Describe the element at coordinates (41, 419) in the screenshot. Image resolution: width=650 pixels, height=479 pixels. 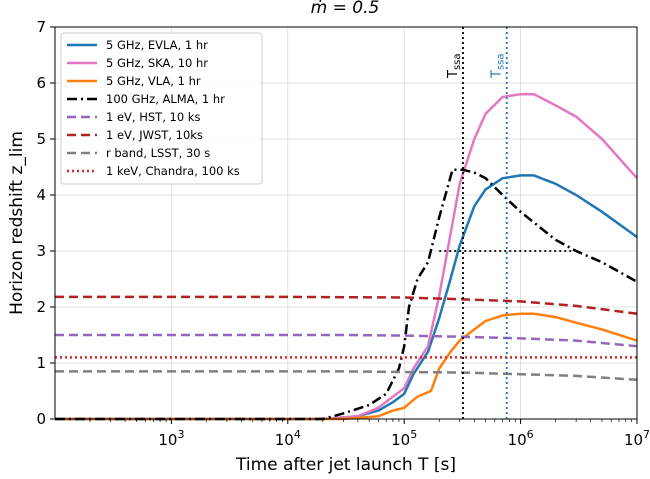
I see `y-tick-label: 0` at that location.